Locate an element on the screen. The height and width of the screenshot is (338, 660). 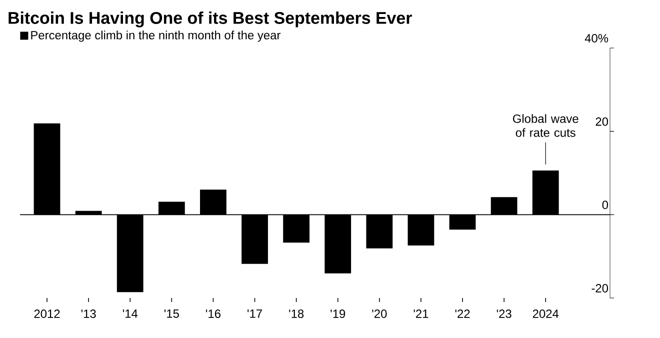
x-tick-label: '14 is located at coordinates (130, 314).